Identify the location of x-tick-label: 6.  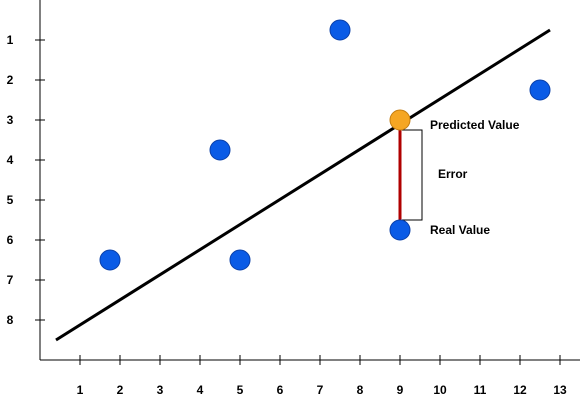
(280, 390).